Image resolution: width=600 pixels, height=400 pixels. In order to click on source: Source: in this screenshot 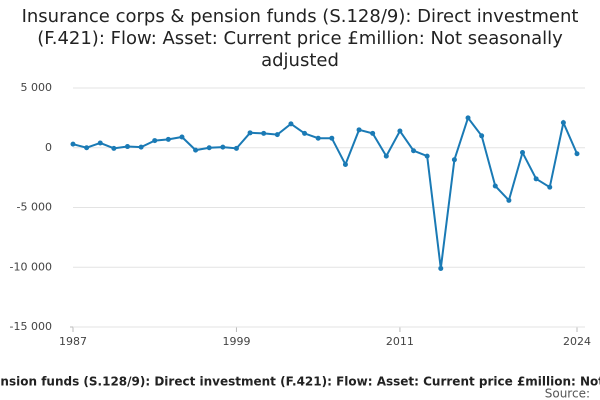, I will do `click(567, 393)`.